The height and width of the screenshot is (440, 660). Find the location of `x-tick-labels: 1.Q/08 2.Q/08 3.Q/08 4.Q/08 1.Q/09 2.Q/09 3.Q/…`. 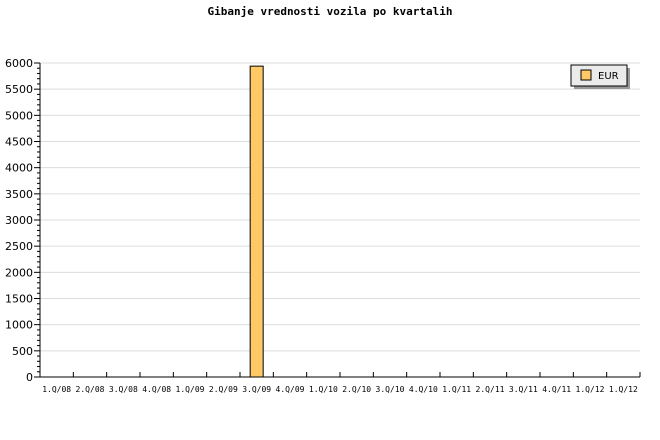

x-tick-labels: 1.Q/08 2.Q/08 3.Q/08 4.Q/08 1.Q/09 2.Q/09 3.Q/… is located at coordinates (340, 389).